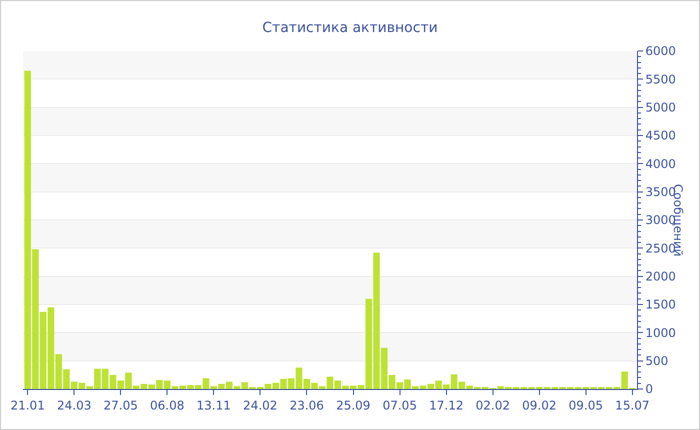  I want to click on y-tick-label: 500, so click(656, 361).